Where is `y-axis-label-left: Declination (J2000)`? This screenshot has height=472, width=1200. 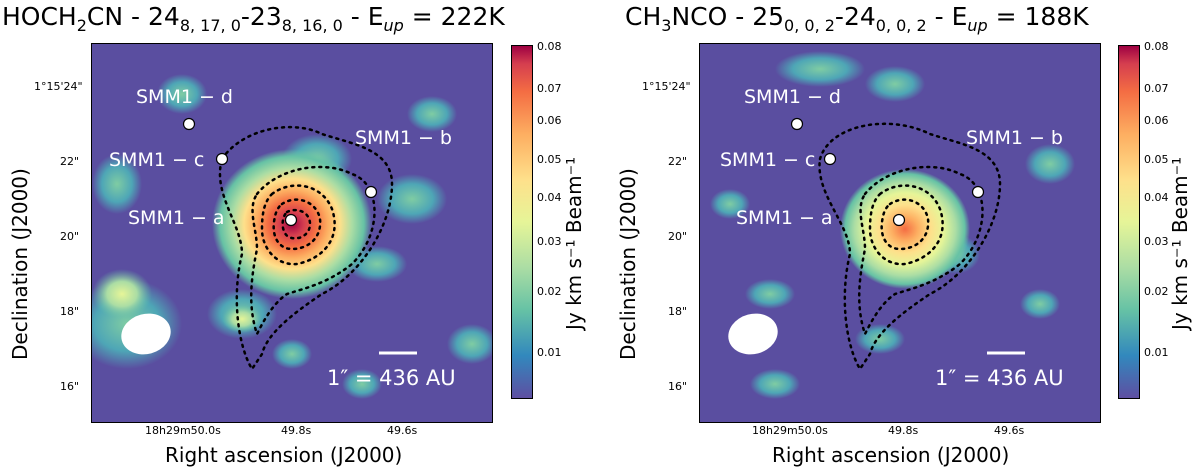 y-axis-label-left: Declination (J2000) is located at coordinates (20, 264).